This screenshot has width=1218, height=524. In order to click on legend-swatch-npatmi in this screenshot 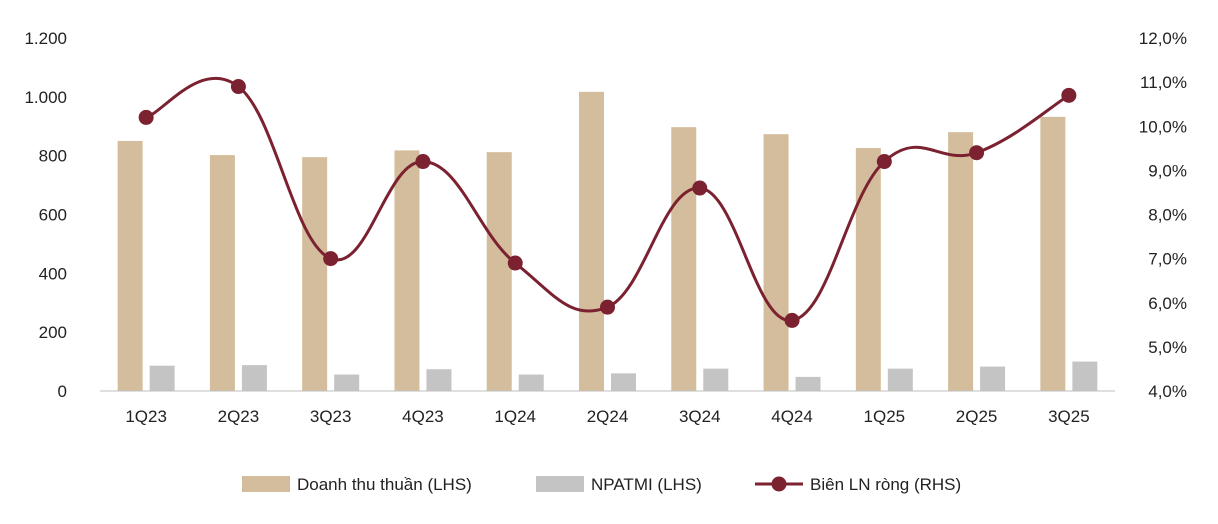, I will do `click(560, 484)`.